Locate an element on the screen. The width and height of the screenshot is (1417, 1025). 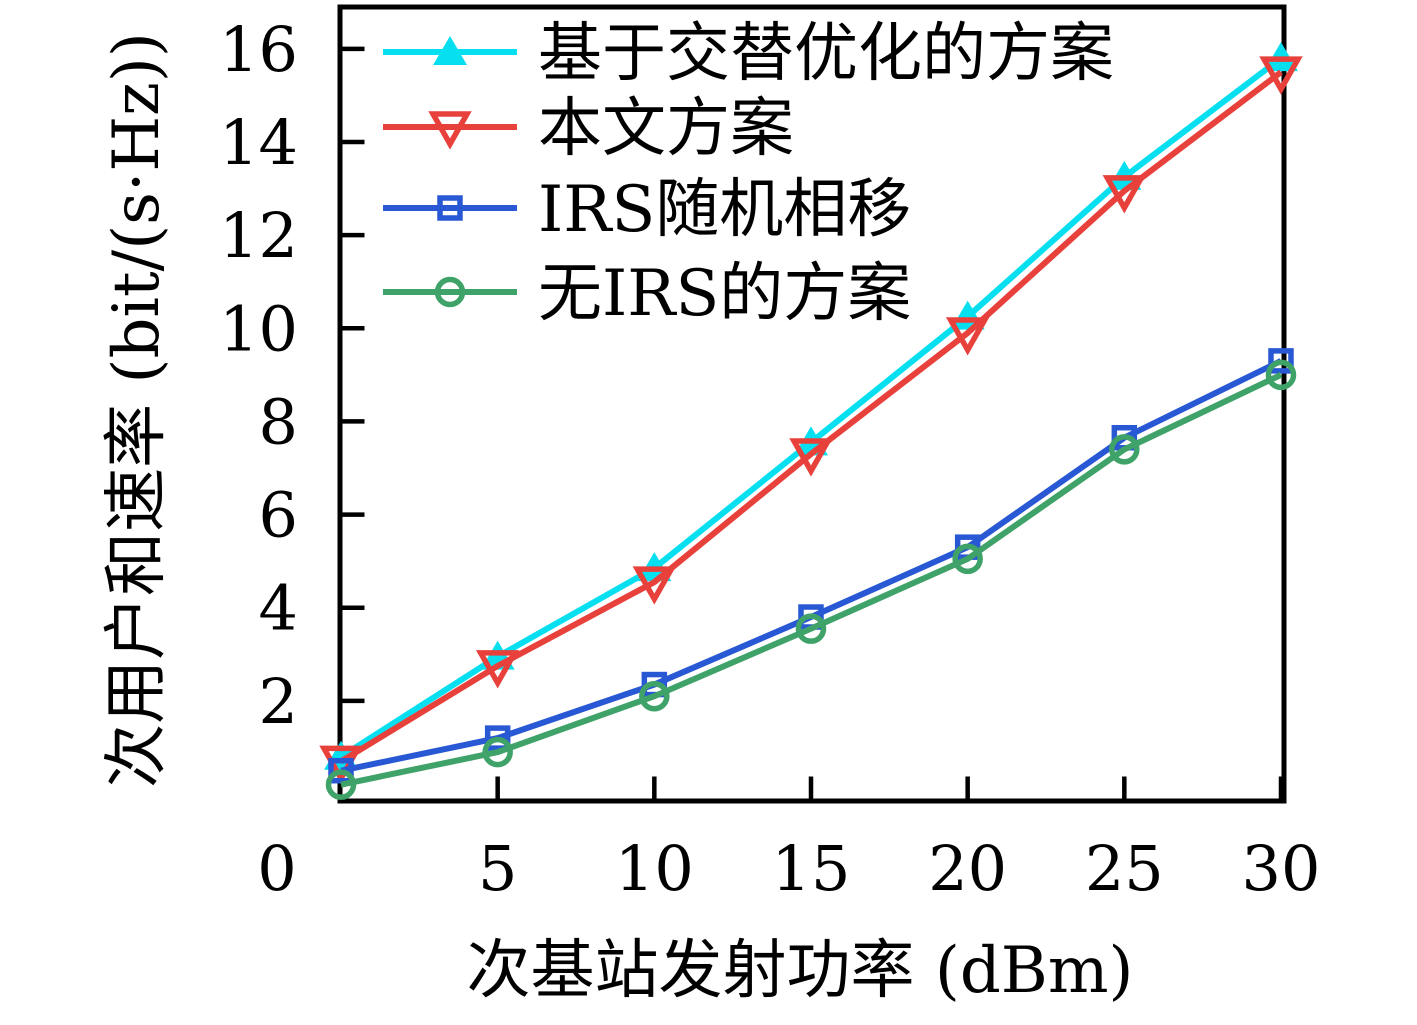
y-tick-label: 2 is located at coordinates (278, 701).